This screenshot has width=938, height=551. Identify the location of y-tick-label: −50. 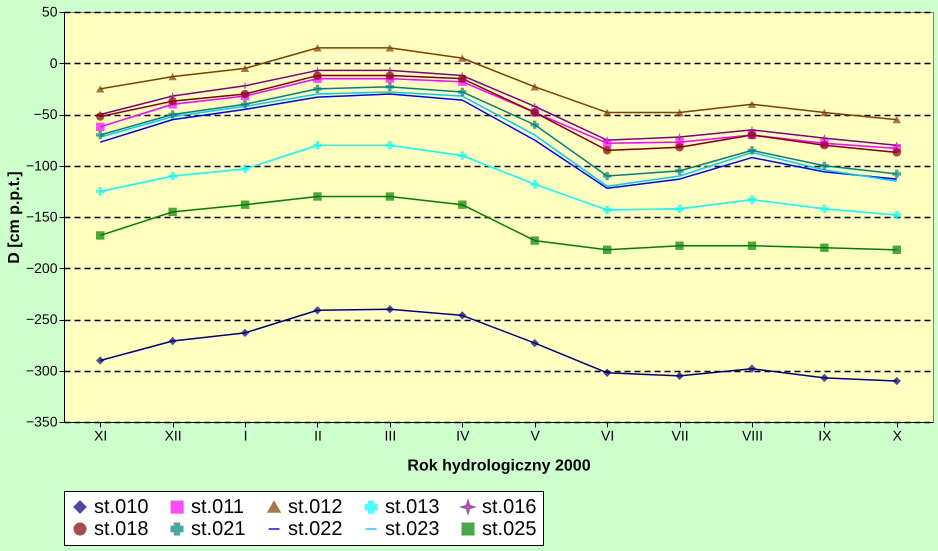
(46, 114).